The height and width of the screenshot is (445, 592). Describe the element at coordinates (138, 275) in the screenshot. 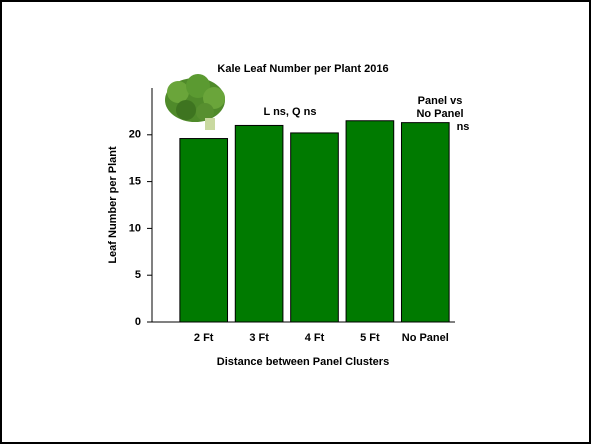

I see `y-tick-label: 5` at that location.